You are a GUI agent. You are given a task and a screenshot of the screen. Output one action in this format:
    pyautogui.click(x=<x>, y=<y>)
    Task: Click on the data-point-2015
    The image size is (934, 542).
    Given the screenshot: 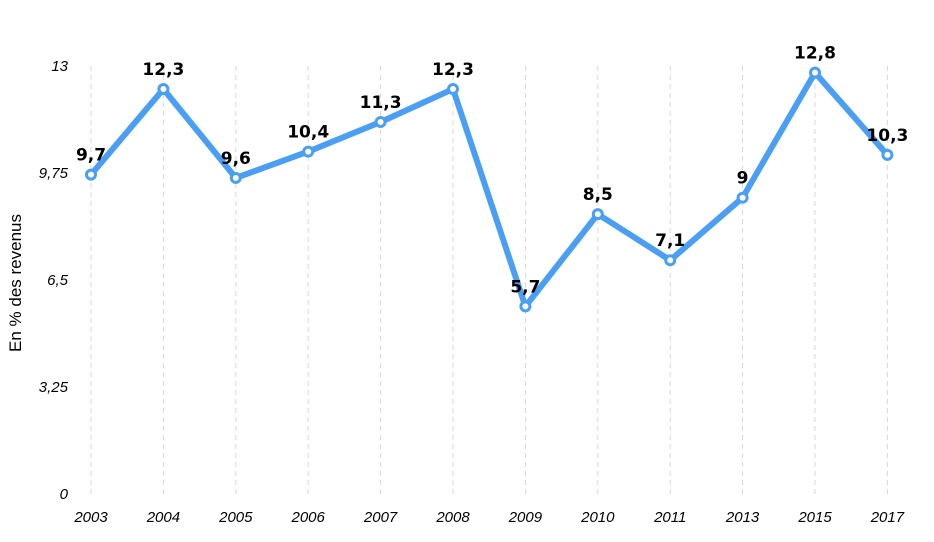 What is the action you would take?
    pyautogui.click(x=815, y=72)
    